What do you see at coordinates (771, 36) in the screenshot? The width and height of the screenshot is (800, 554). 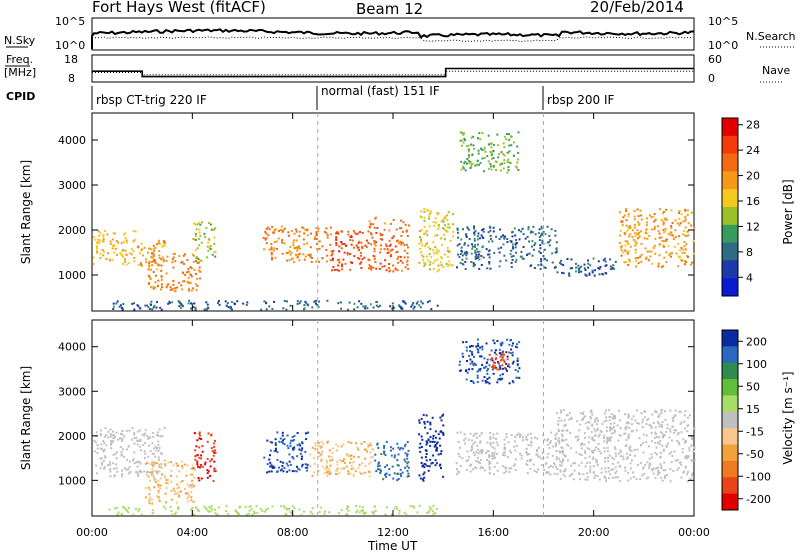 I see `nsearch-label: N.Search` at bounding box center [771, 36].